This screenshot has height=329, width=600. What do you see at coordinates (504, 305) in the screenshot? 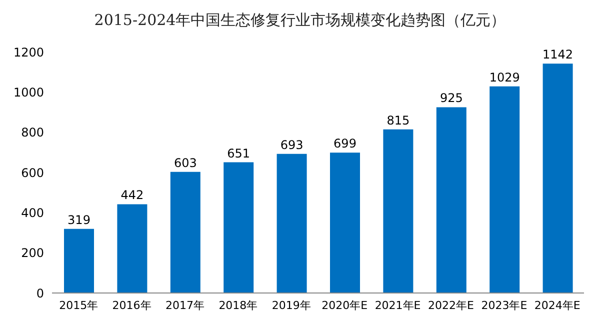
I see `x-tick-label: 2023年E` at bounding box center [504, 305].